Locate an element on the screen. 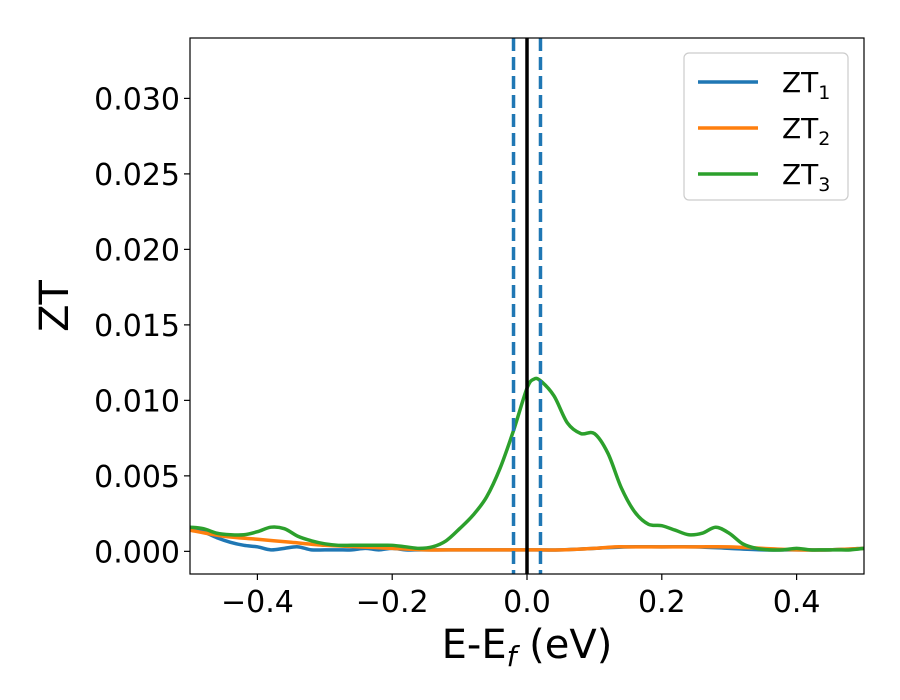  y-tick-label: 0.005 is located at coordinates (137, 477).